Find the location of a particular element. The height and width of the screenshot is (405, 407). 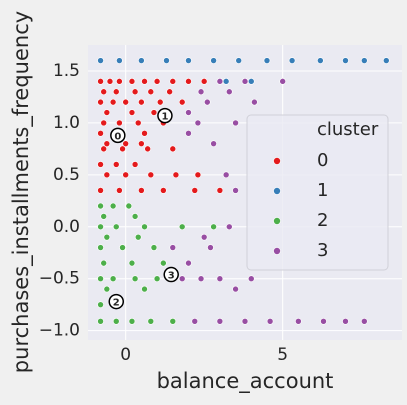

x-axis-label: balance_account is located at coordinates (245, 381).